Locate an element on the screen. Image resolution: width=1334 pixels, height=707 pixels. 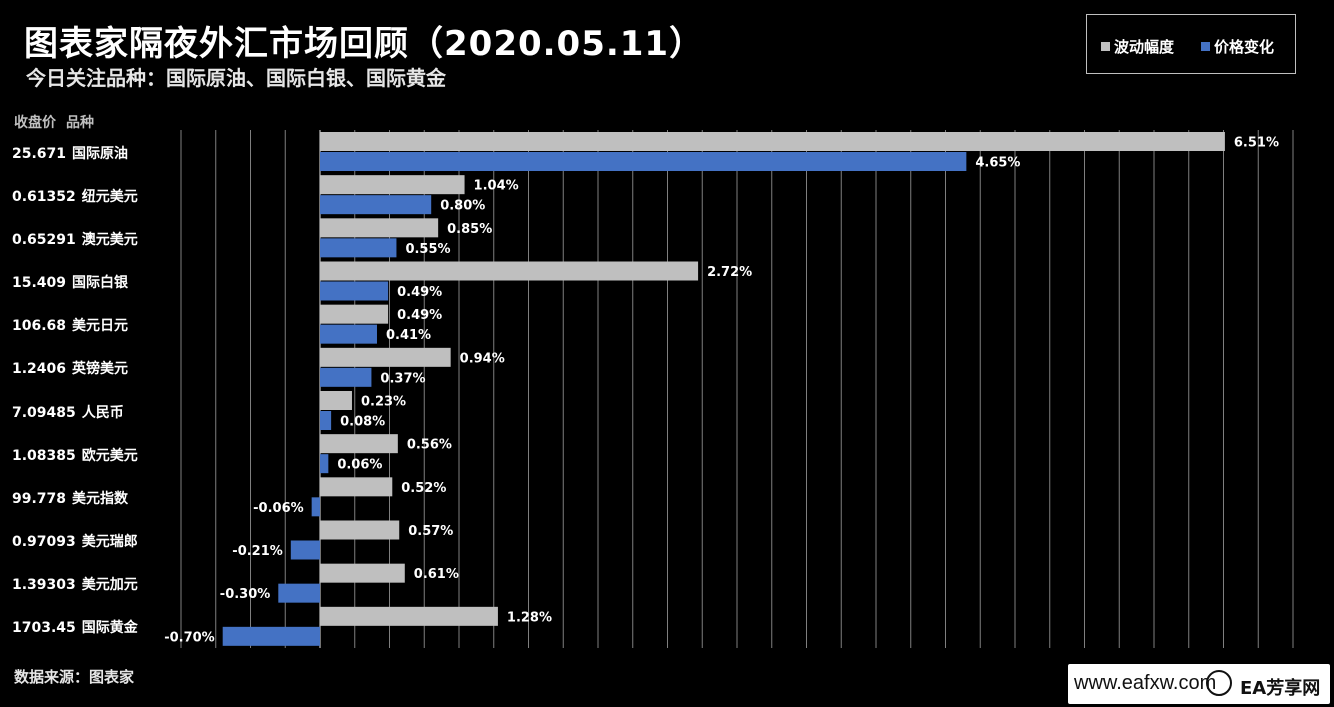
legend-item-volatility: 波动幅度 is located at coordinates (1137, 46).